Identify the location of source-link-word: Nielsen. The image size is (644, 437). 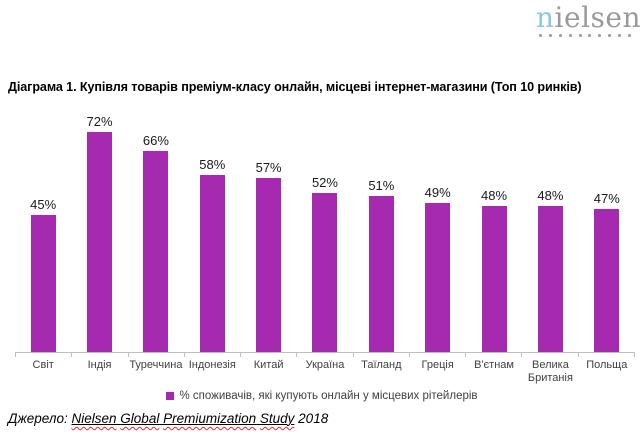
(94, 418).